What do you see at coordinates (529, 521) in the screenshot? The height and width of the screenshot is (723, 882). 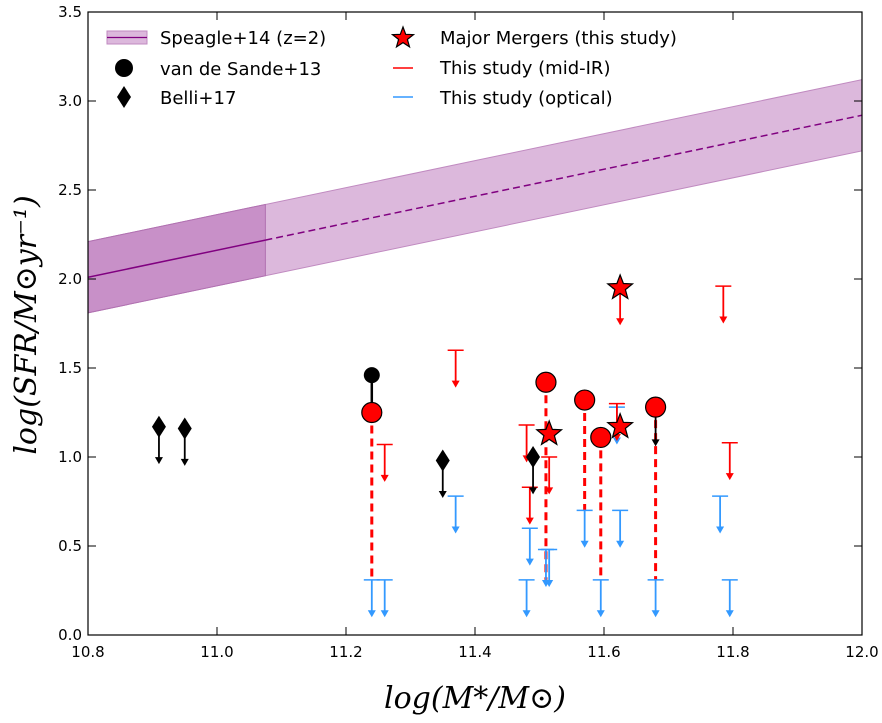 I see `midir-limit-3-head` at bounding box center [529, 521].